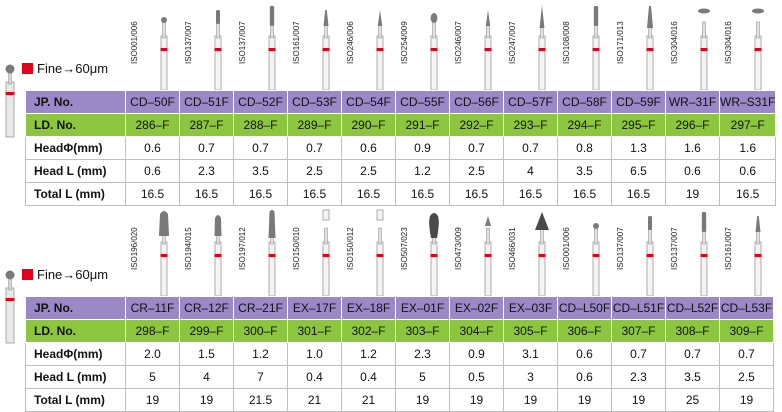  Describe the element at coordinates (153, 252) in the screenshot. I see `bur-drawing: ISO196/020` at that location.